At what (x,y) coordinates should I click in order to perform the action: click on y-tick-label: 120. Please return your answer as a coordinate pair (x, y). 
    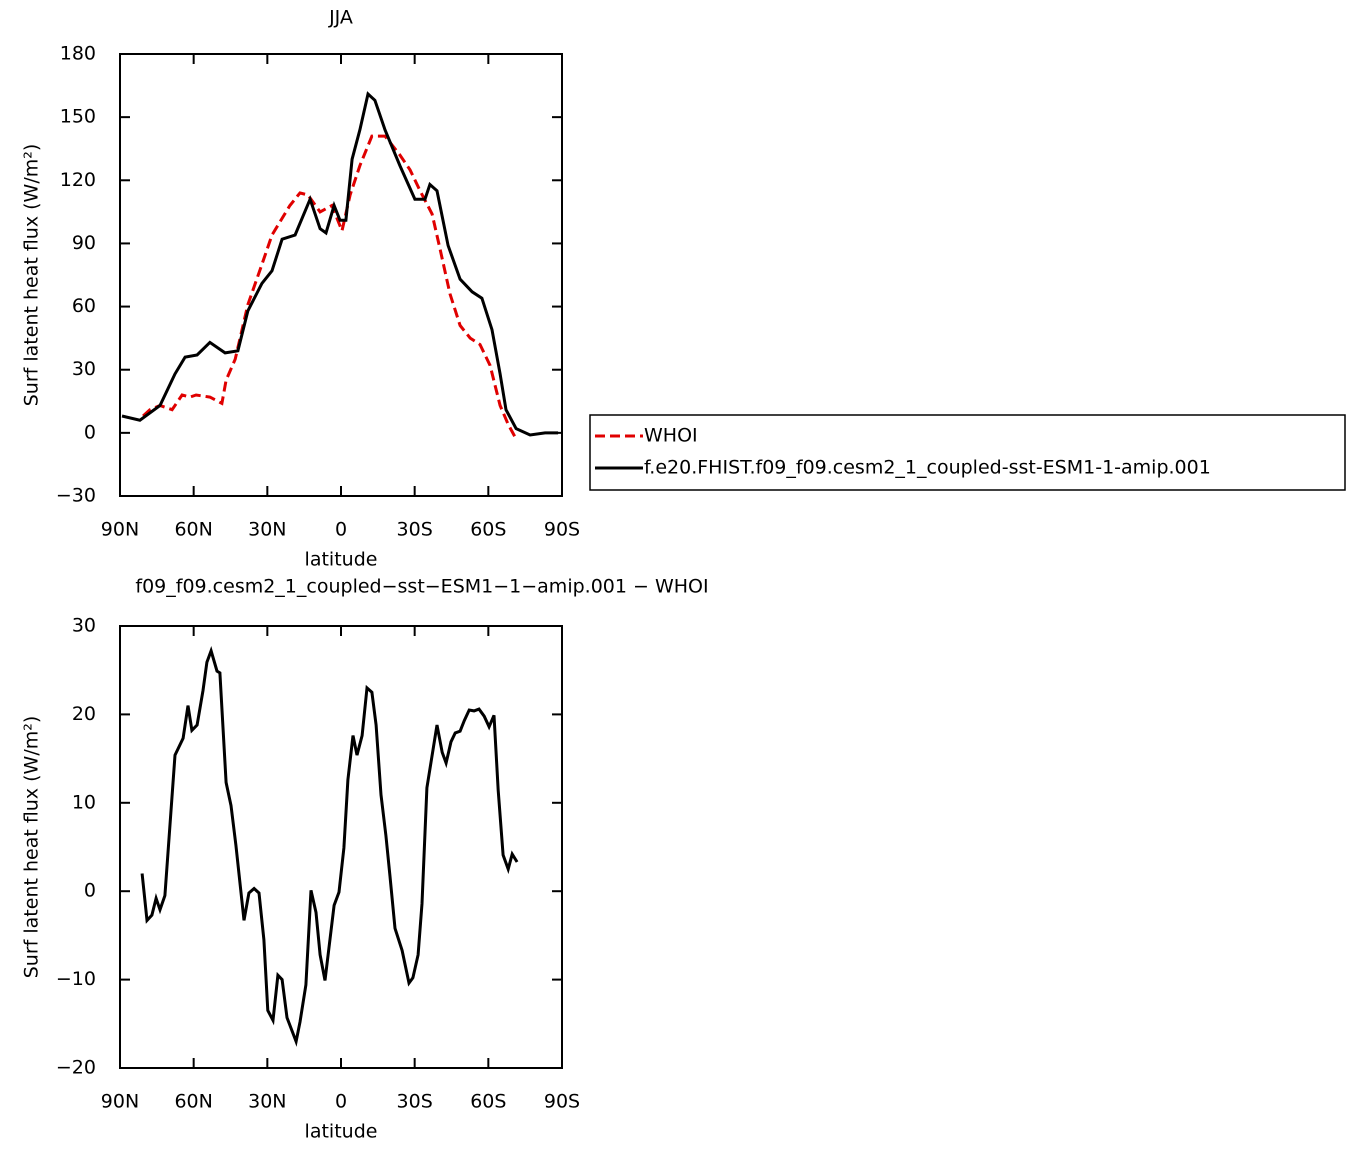
    Looking at the image, I should click on (78, 180).